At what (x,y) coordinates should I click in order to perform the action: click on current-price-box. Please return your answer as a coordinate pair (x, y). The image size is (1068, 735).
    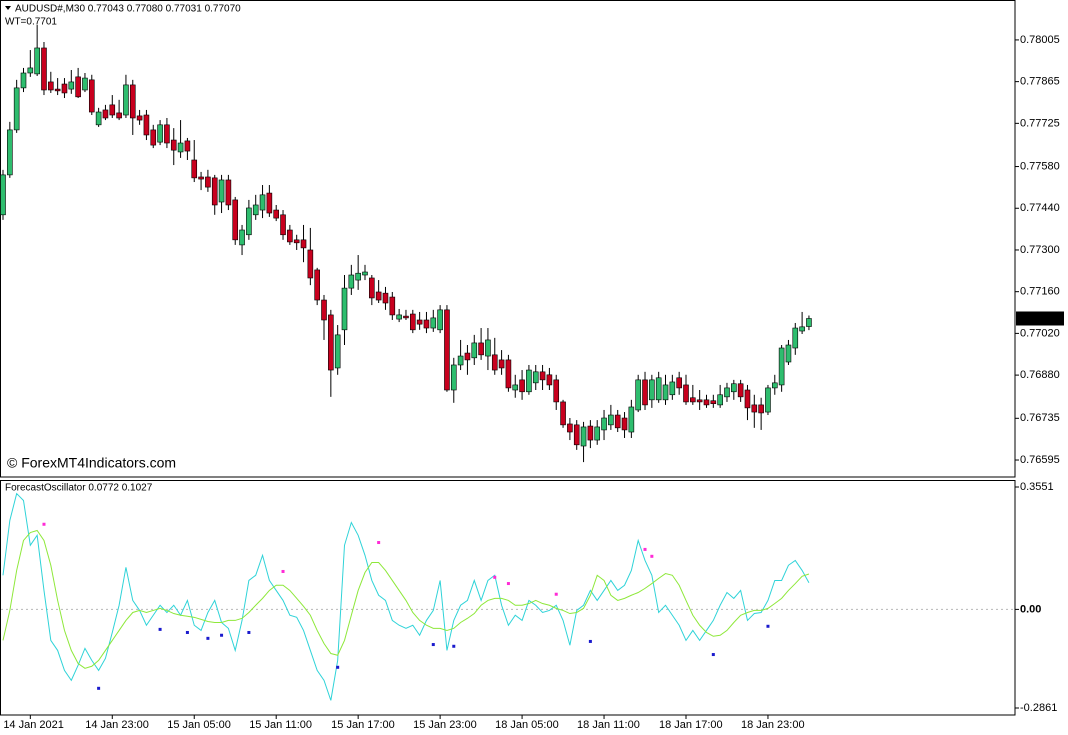
    Looking at the image, I should click on (1040, 318).